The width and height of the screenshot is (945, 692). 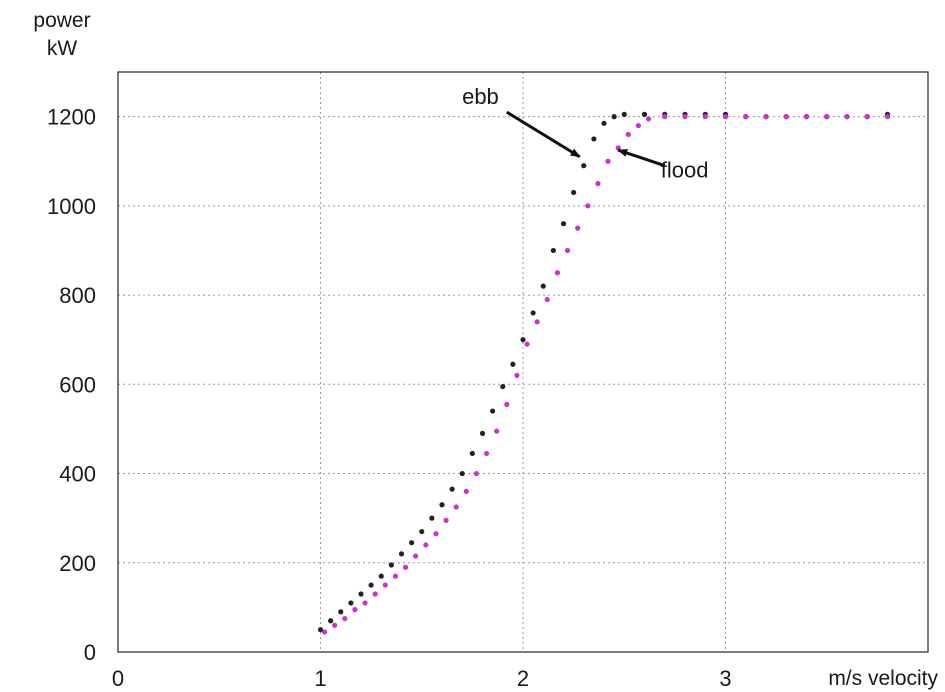 What do you see at coordinates (543, 134) in the screenshot?
I see `annotation-ebb-arrow` at bounding box center [543, 134].